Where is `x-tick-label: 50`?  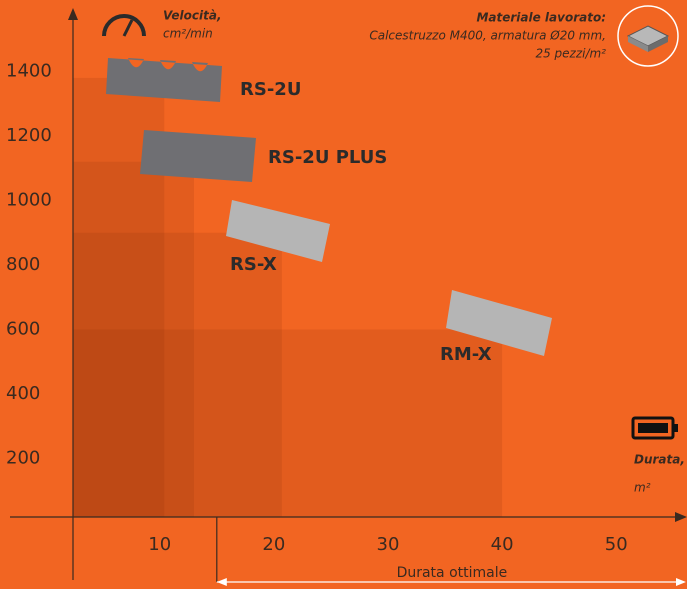 x-tick-label: 50 is located at coordinates (616, 544).